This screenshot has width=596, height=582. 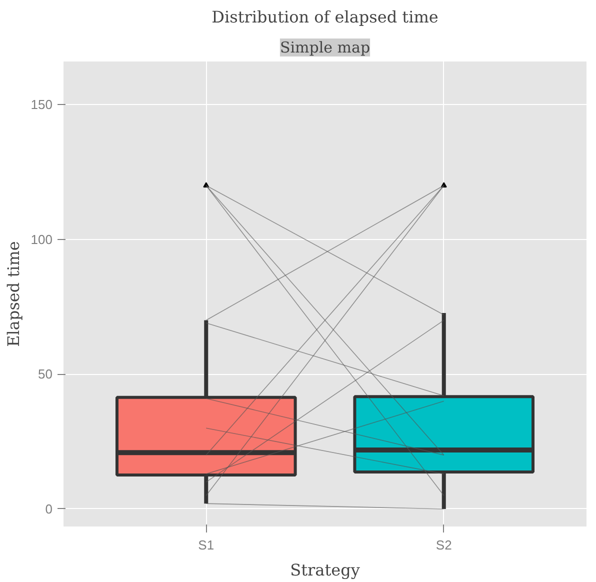 What do you see at coordinates (13, 294) in the screenshot?
I see `y-axis-title: Elapsed time` at bounding box center [13, 294].